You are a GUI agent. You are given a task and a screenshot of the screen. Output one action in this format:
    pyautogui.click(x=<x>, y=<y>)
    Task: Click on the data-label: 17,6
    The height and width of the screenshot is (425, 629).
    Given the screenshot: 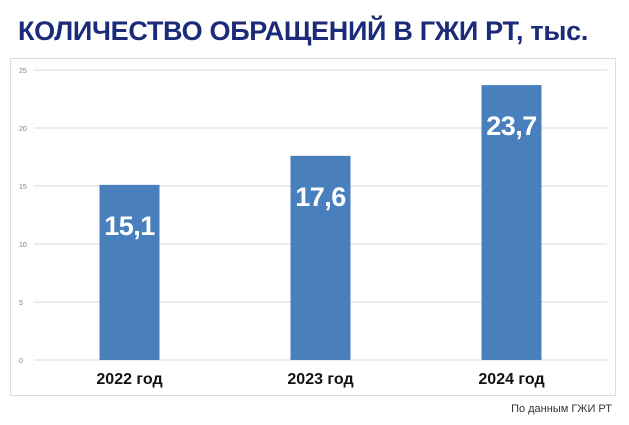 What is the action you would take?
    pyautogui.click(x=320, y=197)
    